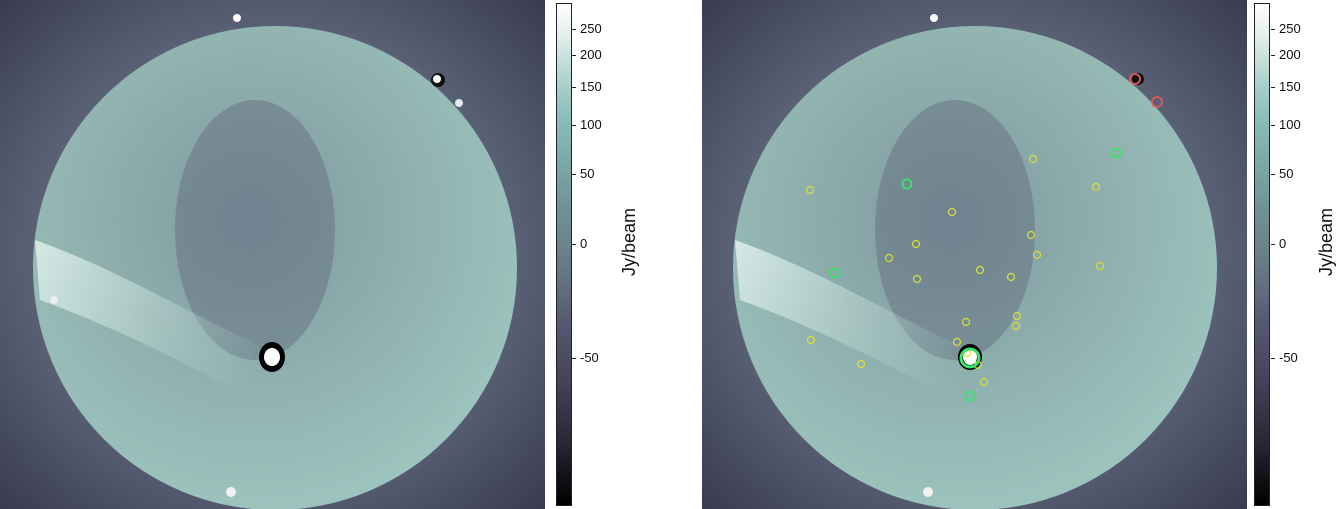 The height and width of the screenshot is (509, 1337). I want to click on colorbar-left, so click(564, 254).